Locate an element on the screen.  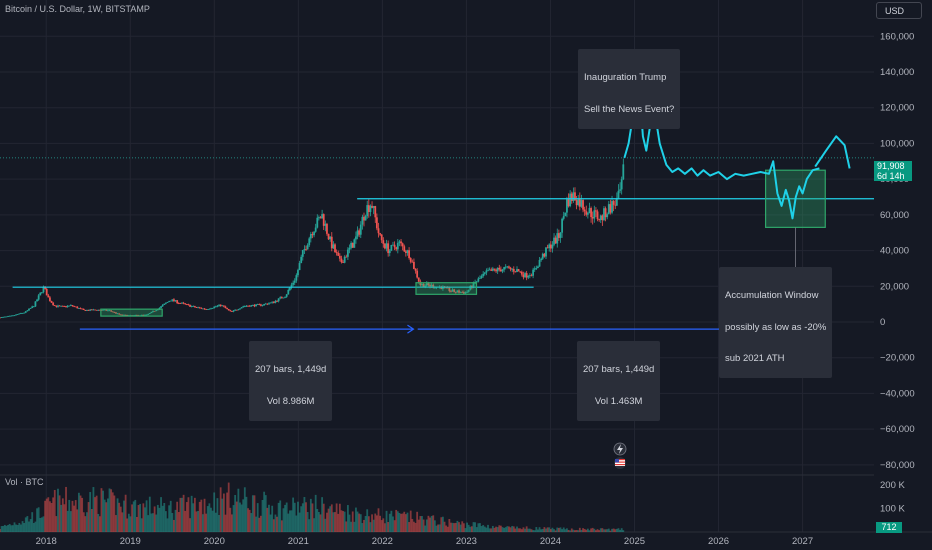
current-price-tag: 91,908 6d 14h is located at coordinates (893, 171).